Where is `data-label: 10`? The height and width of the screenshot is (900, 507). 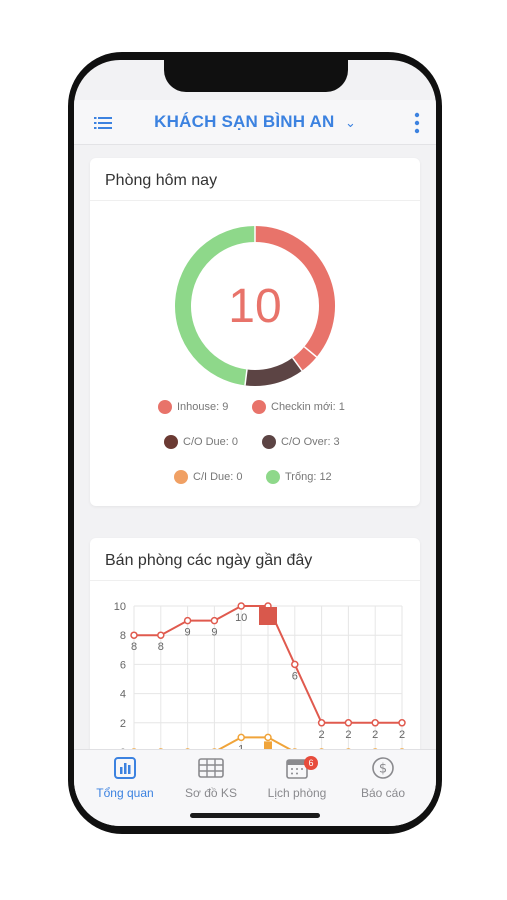 data-label: 10 is located at coordinates (241, 618).